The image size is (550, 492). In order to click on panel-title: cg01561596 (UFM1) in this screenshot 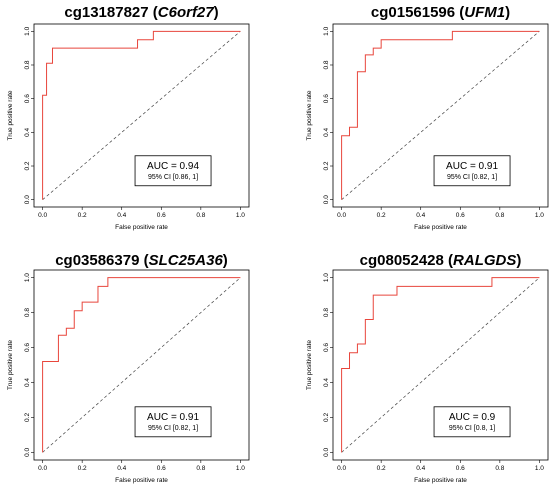, I will do `click(440, 12)`.